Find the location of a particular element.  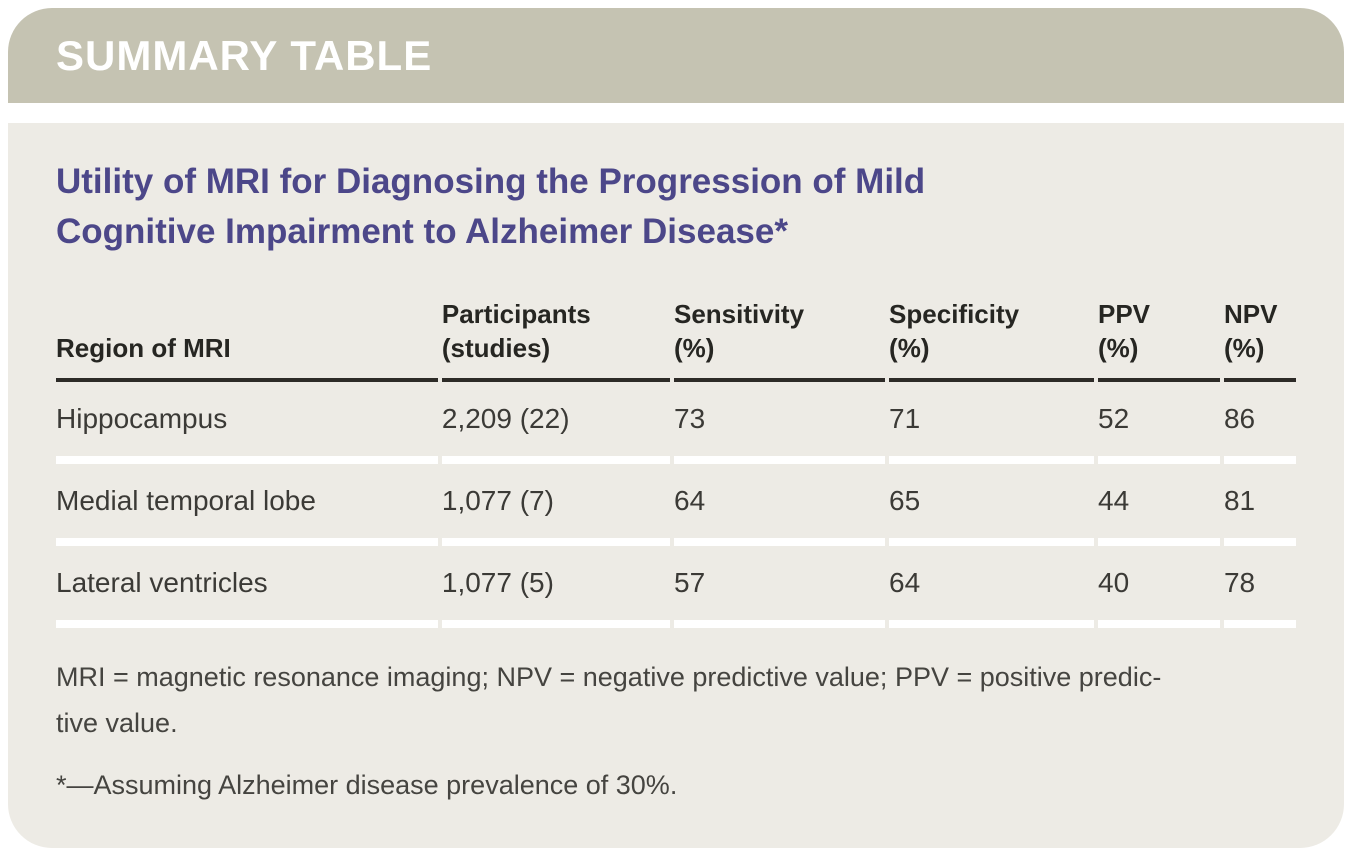

column-header-line1: Sensitivity is located at coordinates (739, 314).